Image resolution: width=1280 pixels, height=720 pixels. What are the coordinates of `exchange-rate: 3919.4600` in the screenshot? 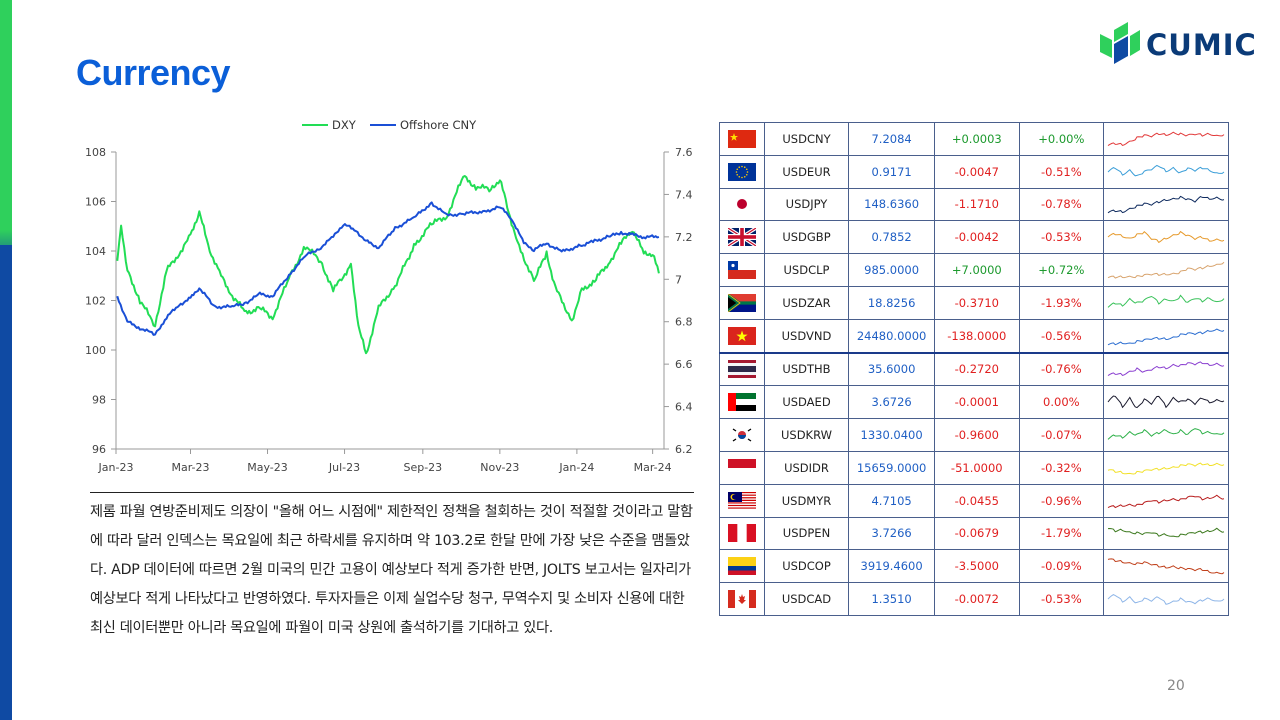 It's located at (892, 566).